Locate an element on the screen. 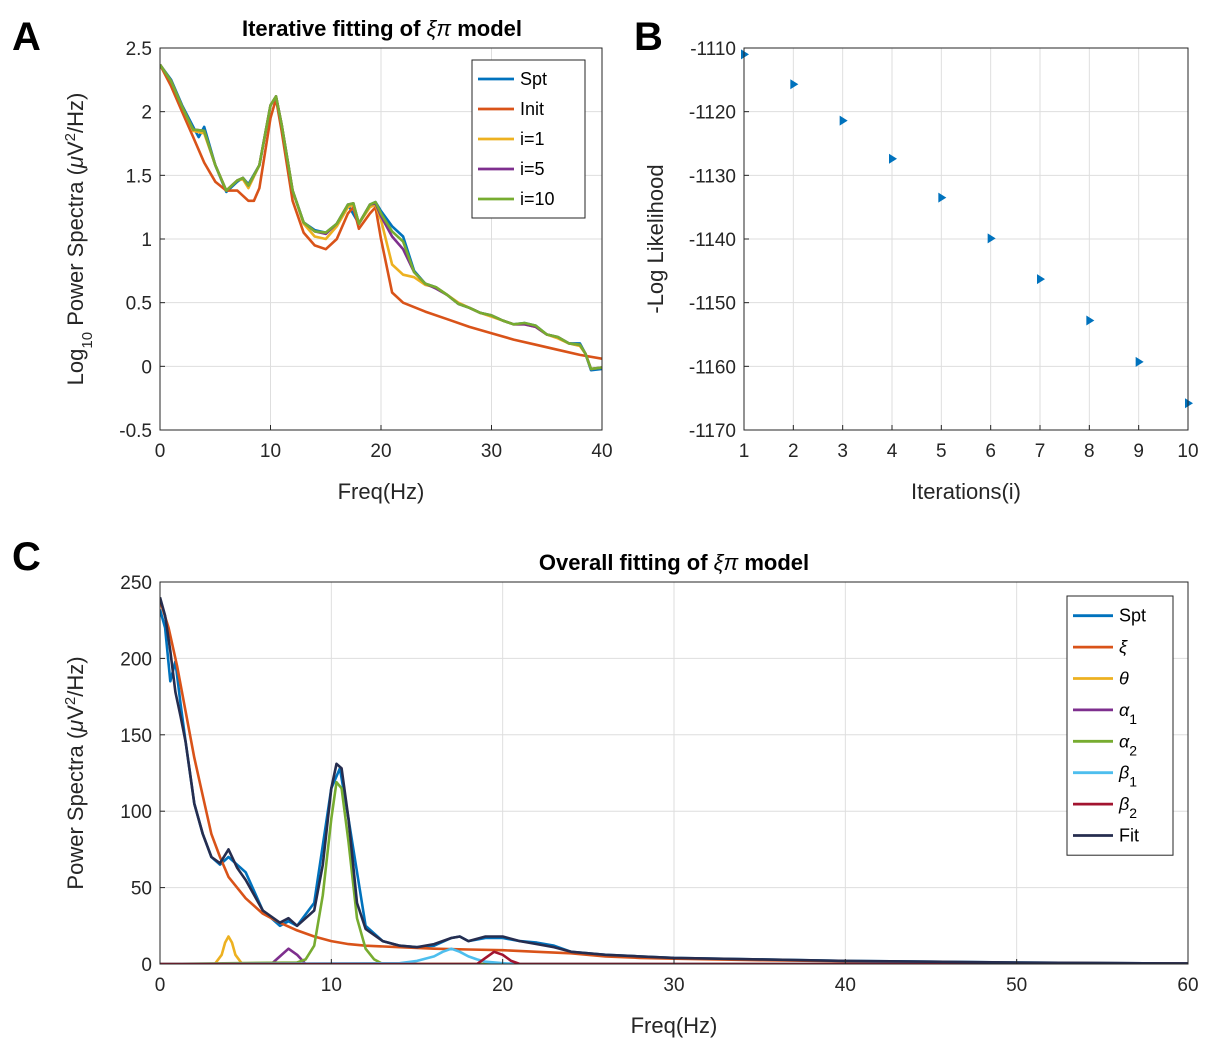 This screenshot has height=1045, width=1216. panel-b-xtick-label: 5 is located at coordinates (941, 451).